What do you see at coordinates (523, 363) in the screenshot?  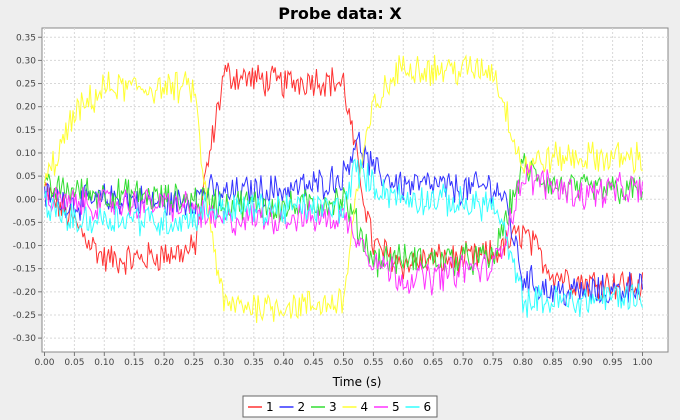 I see `x-tick-label: 0.80` at bounding box center [523, 363].